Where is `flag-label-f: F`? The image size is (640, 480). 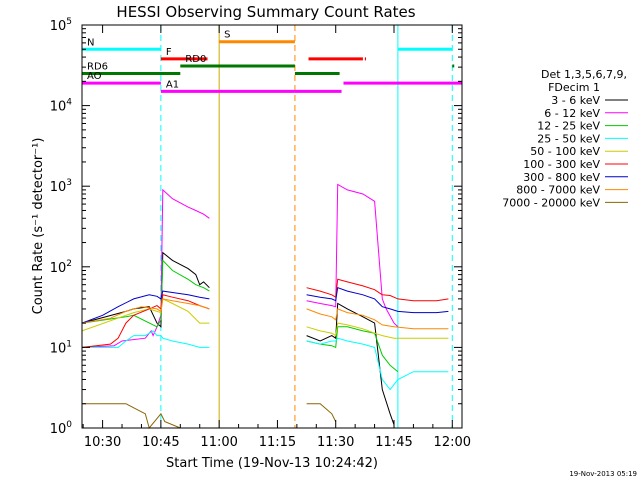 flag-label-f: F is located at coordinates (169, 52).